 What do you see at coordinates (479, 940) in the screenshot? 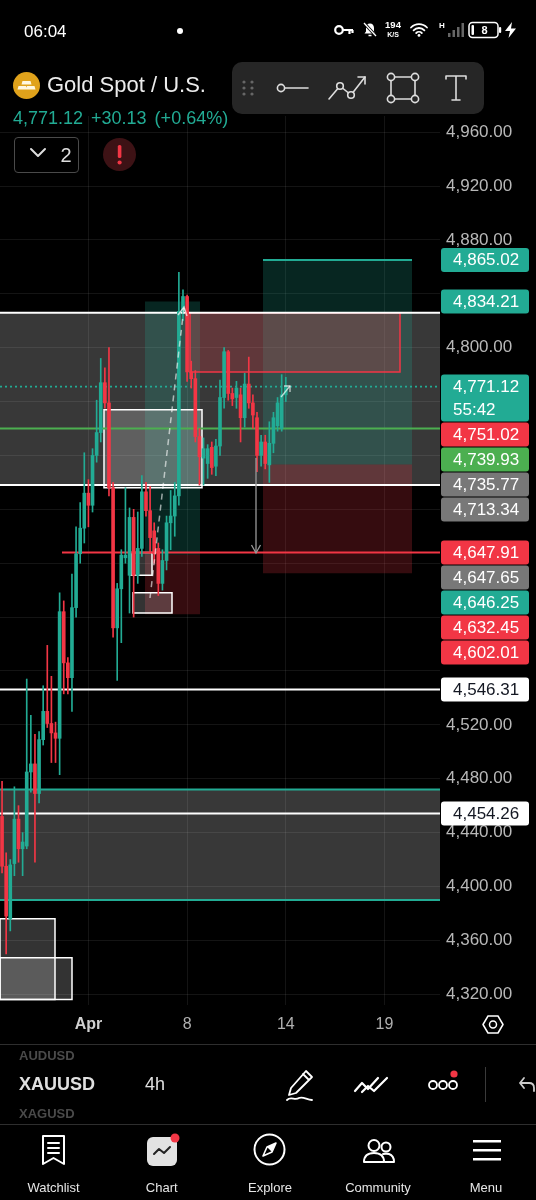
I see `y-tick-label: 4,360.00` at bounding box center [479, 940].